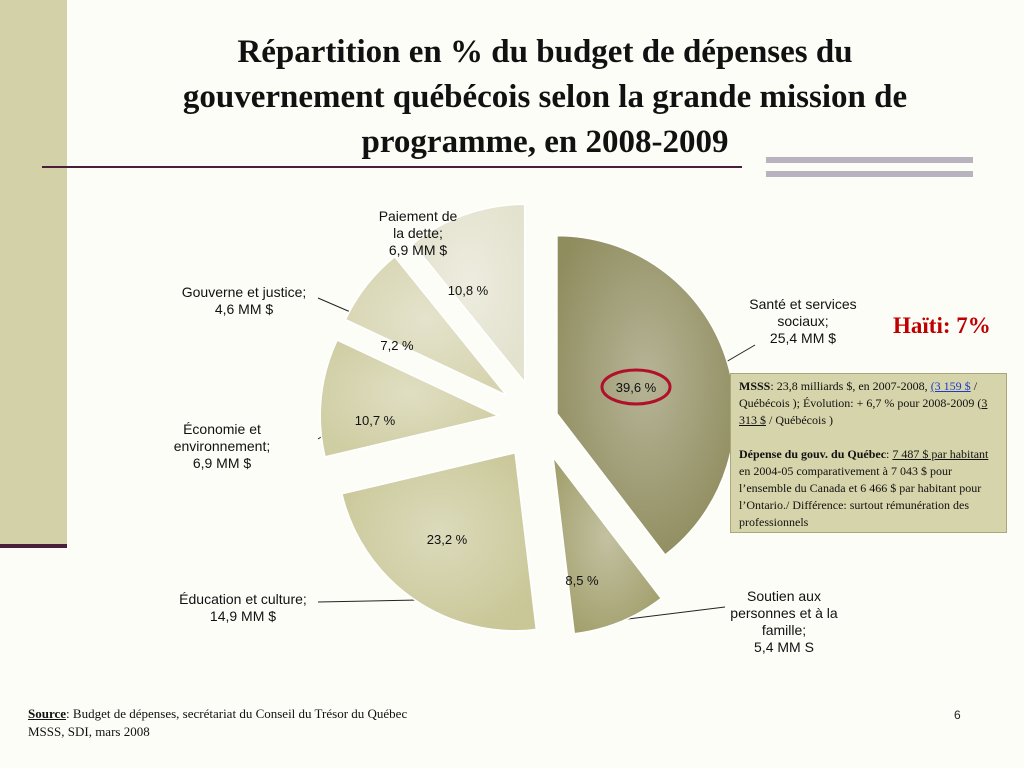  What do you see at coordinates (222, 429) in the screenshot?
I see `category-label-line: Économie et` at bounding box center [222, 429].